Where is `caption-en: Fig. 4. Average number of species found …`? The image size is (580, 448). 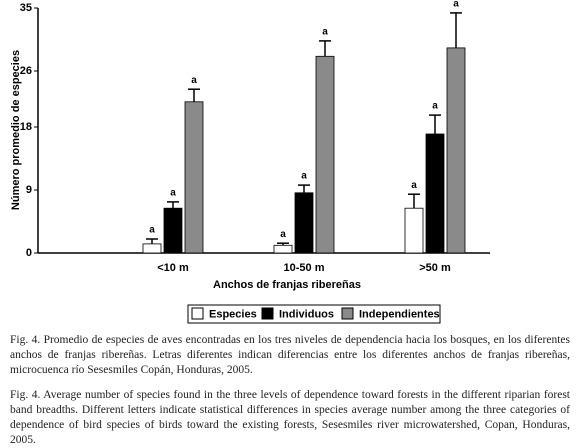
caption-en: Fig. 4. Average number of species found … is located at coordinates (290, 417).